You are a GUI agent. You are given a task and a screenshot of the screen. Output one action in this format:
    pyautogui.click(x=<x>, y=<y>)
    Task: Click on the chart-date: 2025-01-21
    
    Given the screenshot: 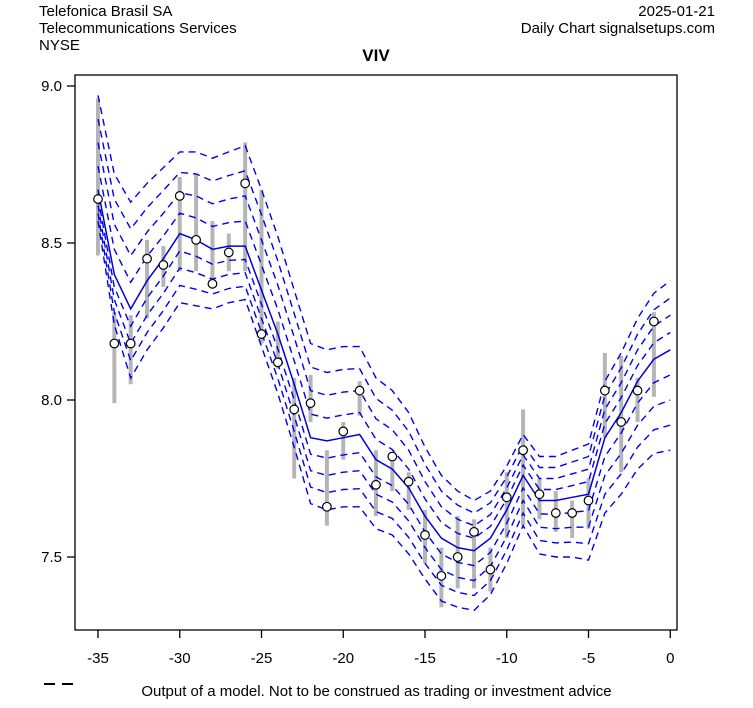 What is the action you would take?
    pyautogui.click(x=676, y=11)
    